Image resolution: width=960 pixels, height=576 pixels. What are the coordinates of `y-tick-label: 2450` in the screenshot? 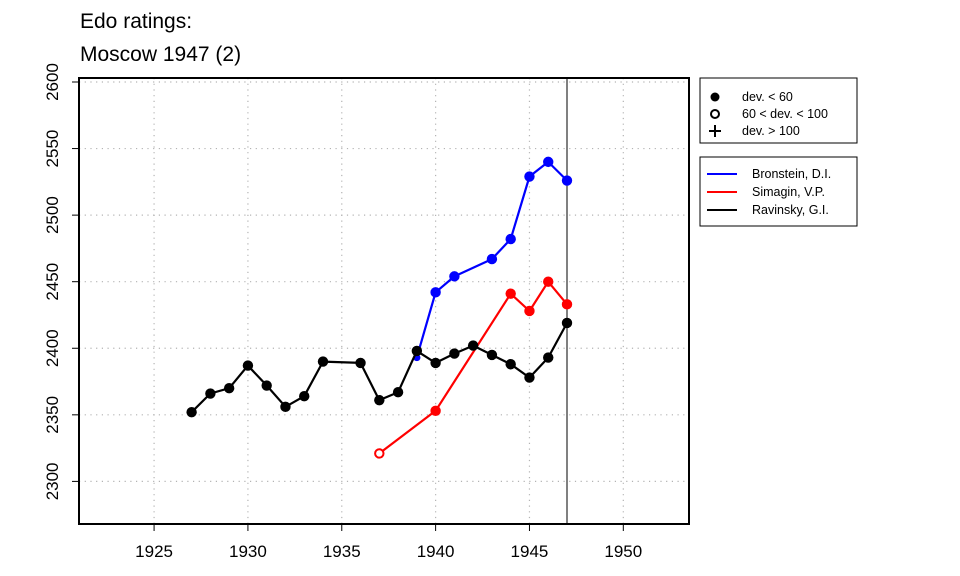 It's located at (52, 282).